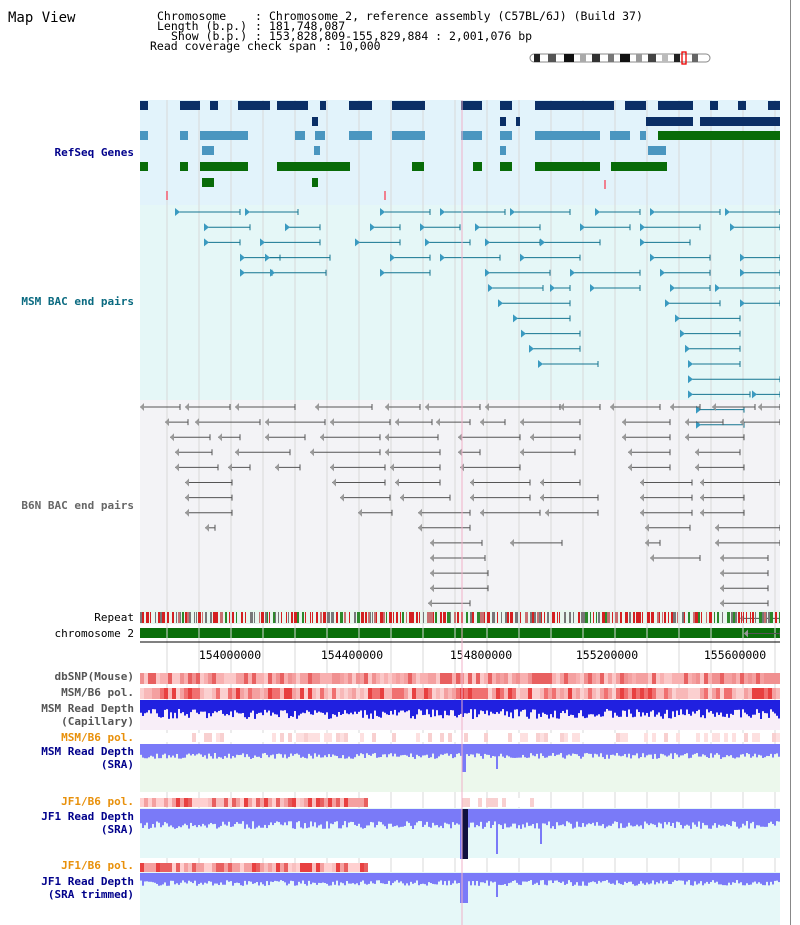 This screenshot has height=925, width=800. I want to click on track-label-msm-depth-sra: MSM Read Depth, so click(87, 751).